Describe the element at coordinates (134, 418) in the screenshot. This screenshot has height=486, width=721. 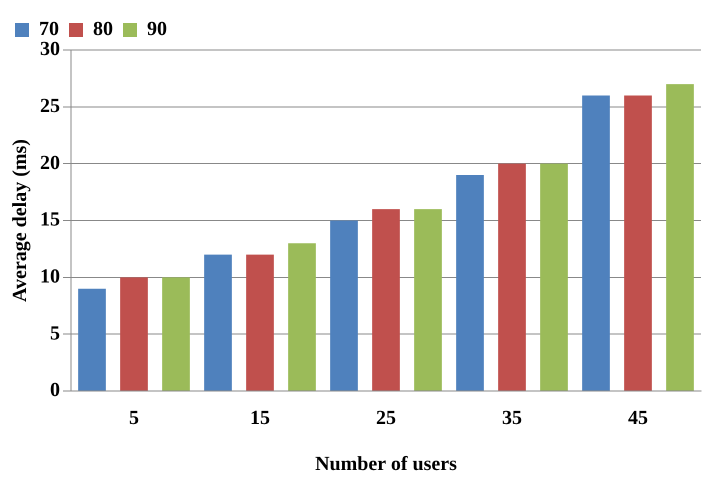
I see `x-tick-label: 5` at that location.